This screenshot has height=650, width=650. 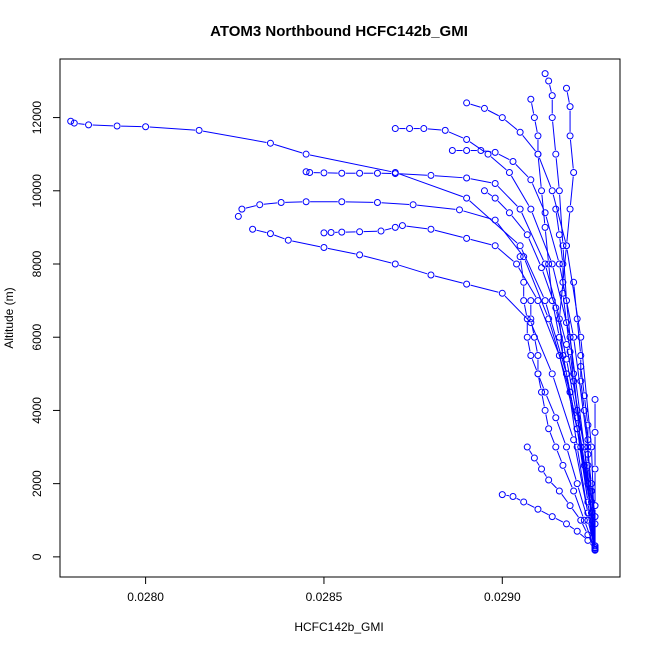 I want to click on x-tick-label: 0.0285, so click(x=324, y=597).